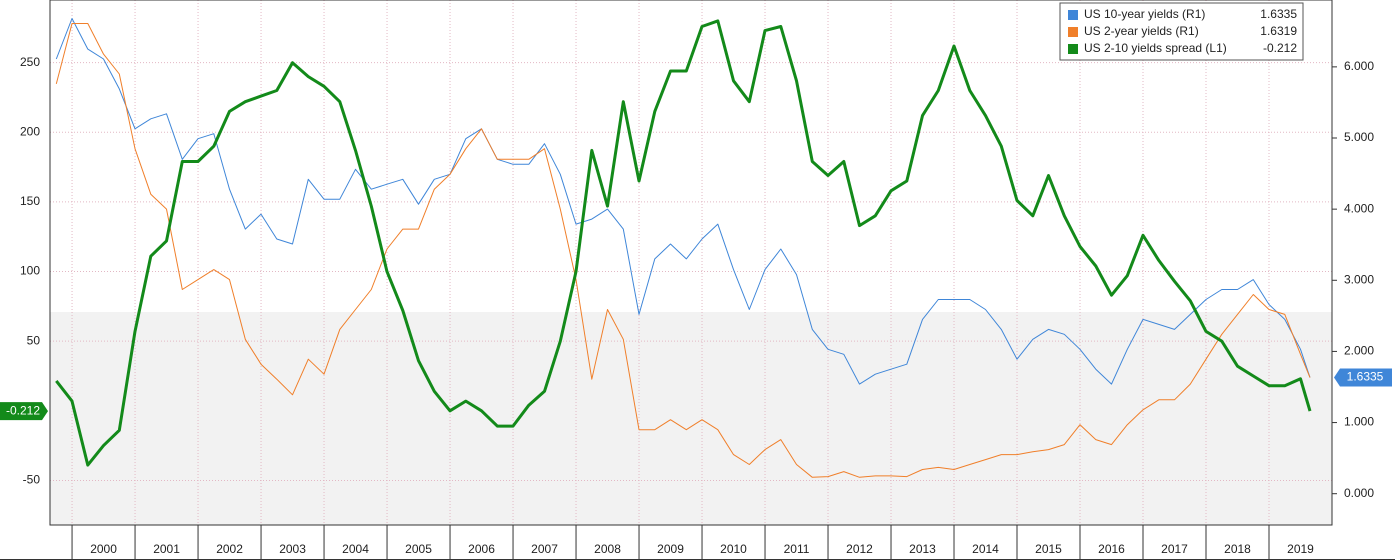 Image resolution: width=1395 pixels, height=560 pixels. What do you see at coordinates (30, 201) in the screenshot?
I see `y-tick-label: 150` at bounding box center [30, 201].